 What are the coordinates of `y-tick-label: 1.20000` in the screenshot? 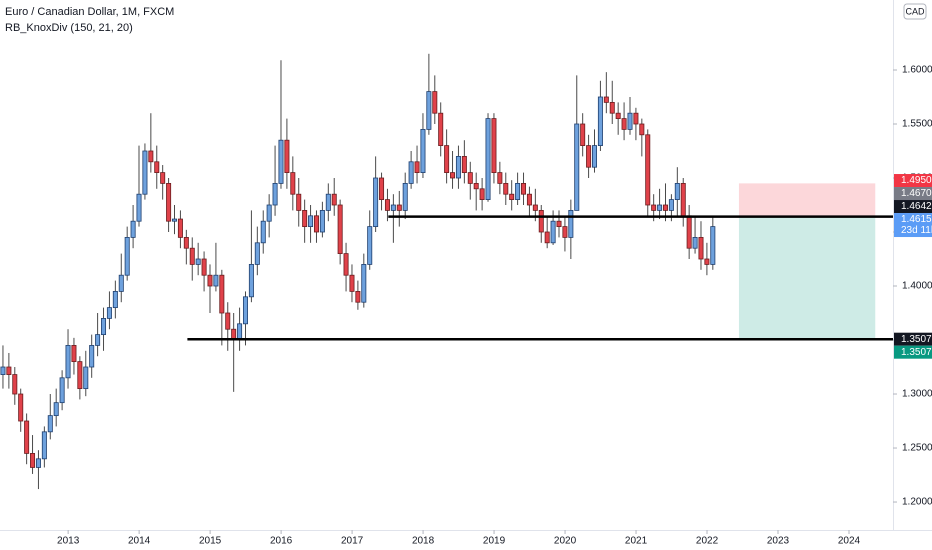 It's located at (917, 502).